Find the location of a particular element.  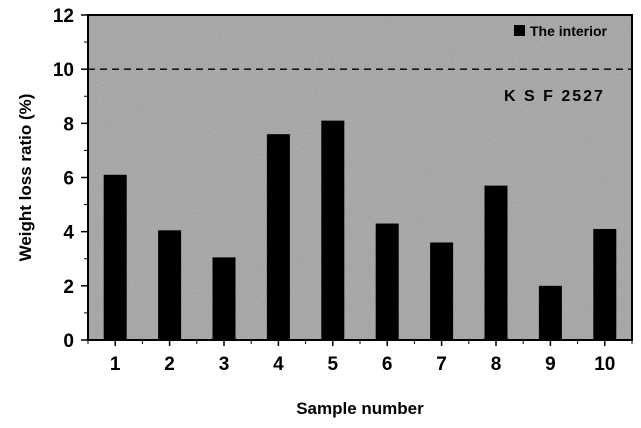

y-tick-label: 10 is located at coordinates (63, 70).